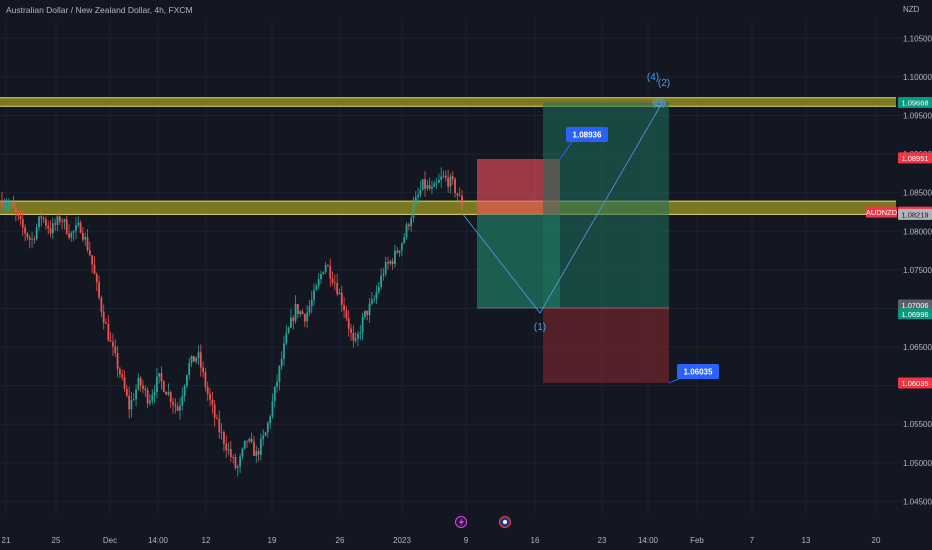 The width and height of the screenshot is (932, 550). Describe the element at coordinates (697, 540) in the screenshot. I see `x-tick-label: Feb` at that location.